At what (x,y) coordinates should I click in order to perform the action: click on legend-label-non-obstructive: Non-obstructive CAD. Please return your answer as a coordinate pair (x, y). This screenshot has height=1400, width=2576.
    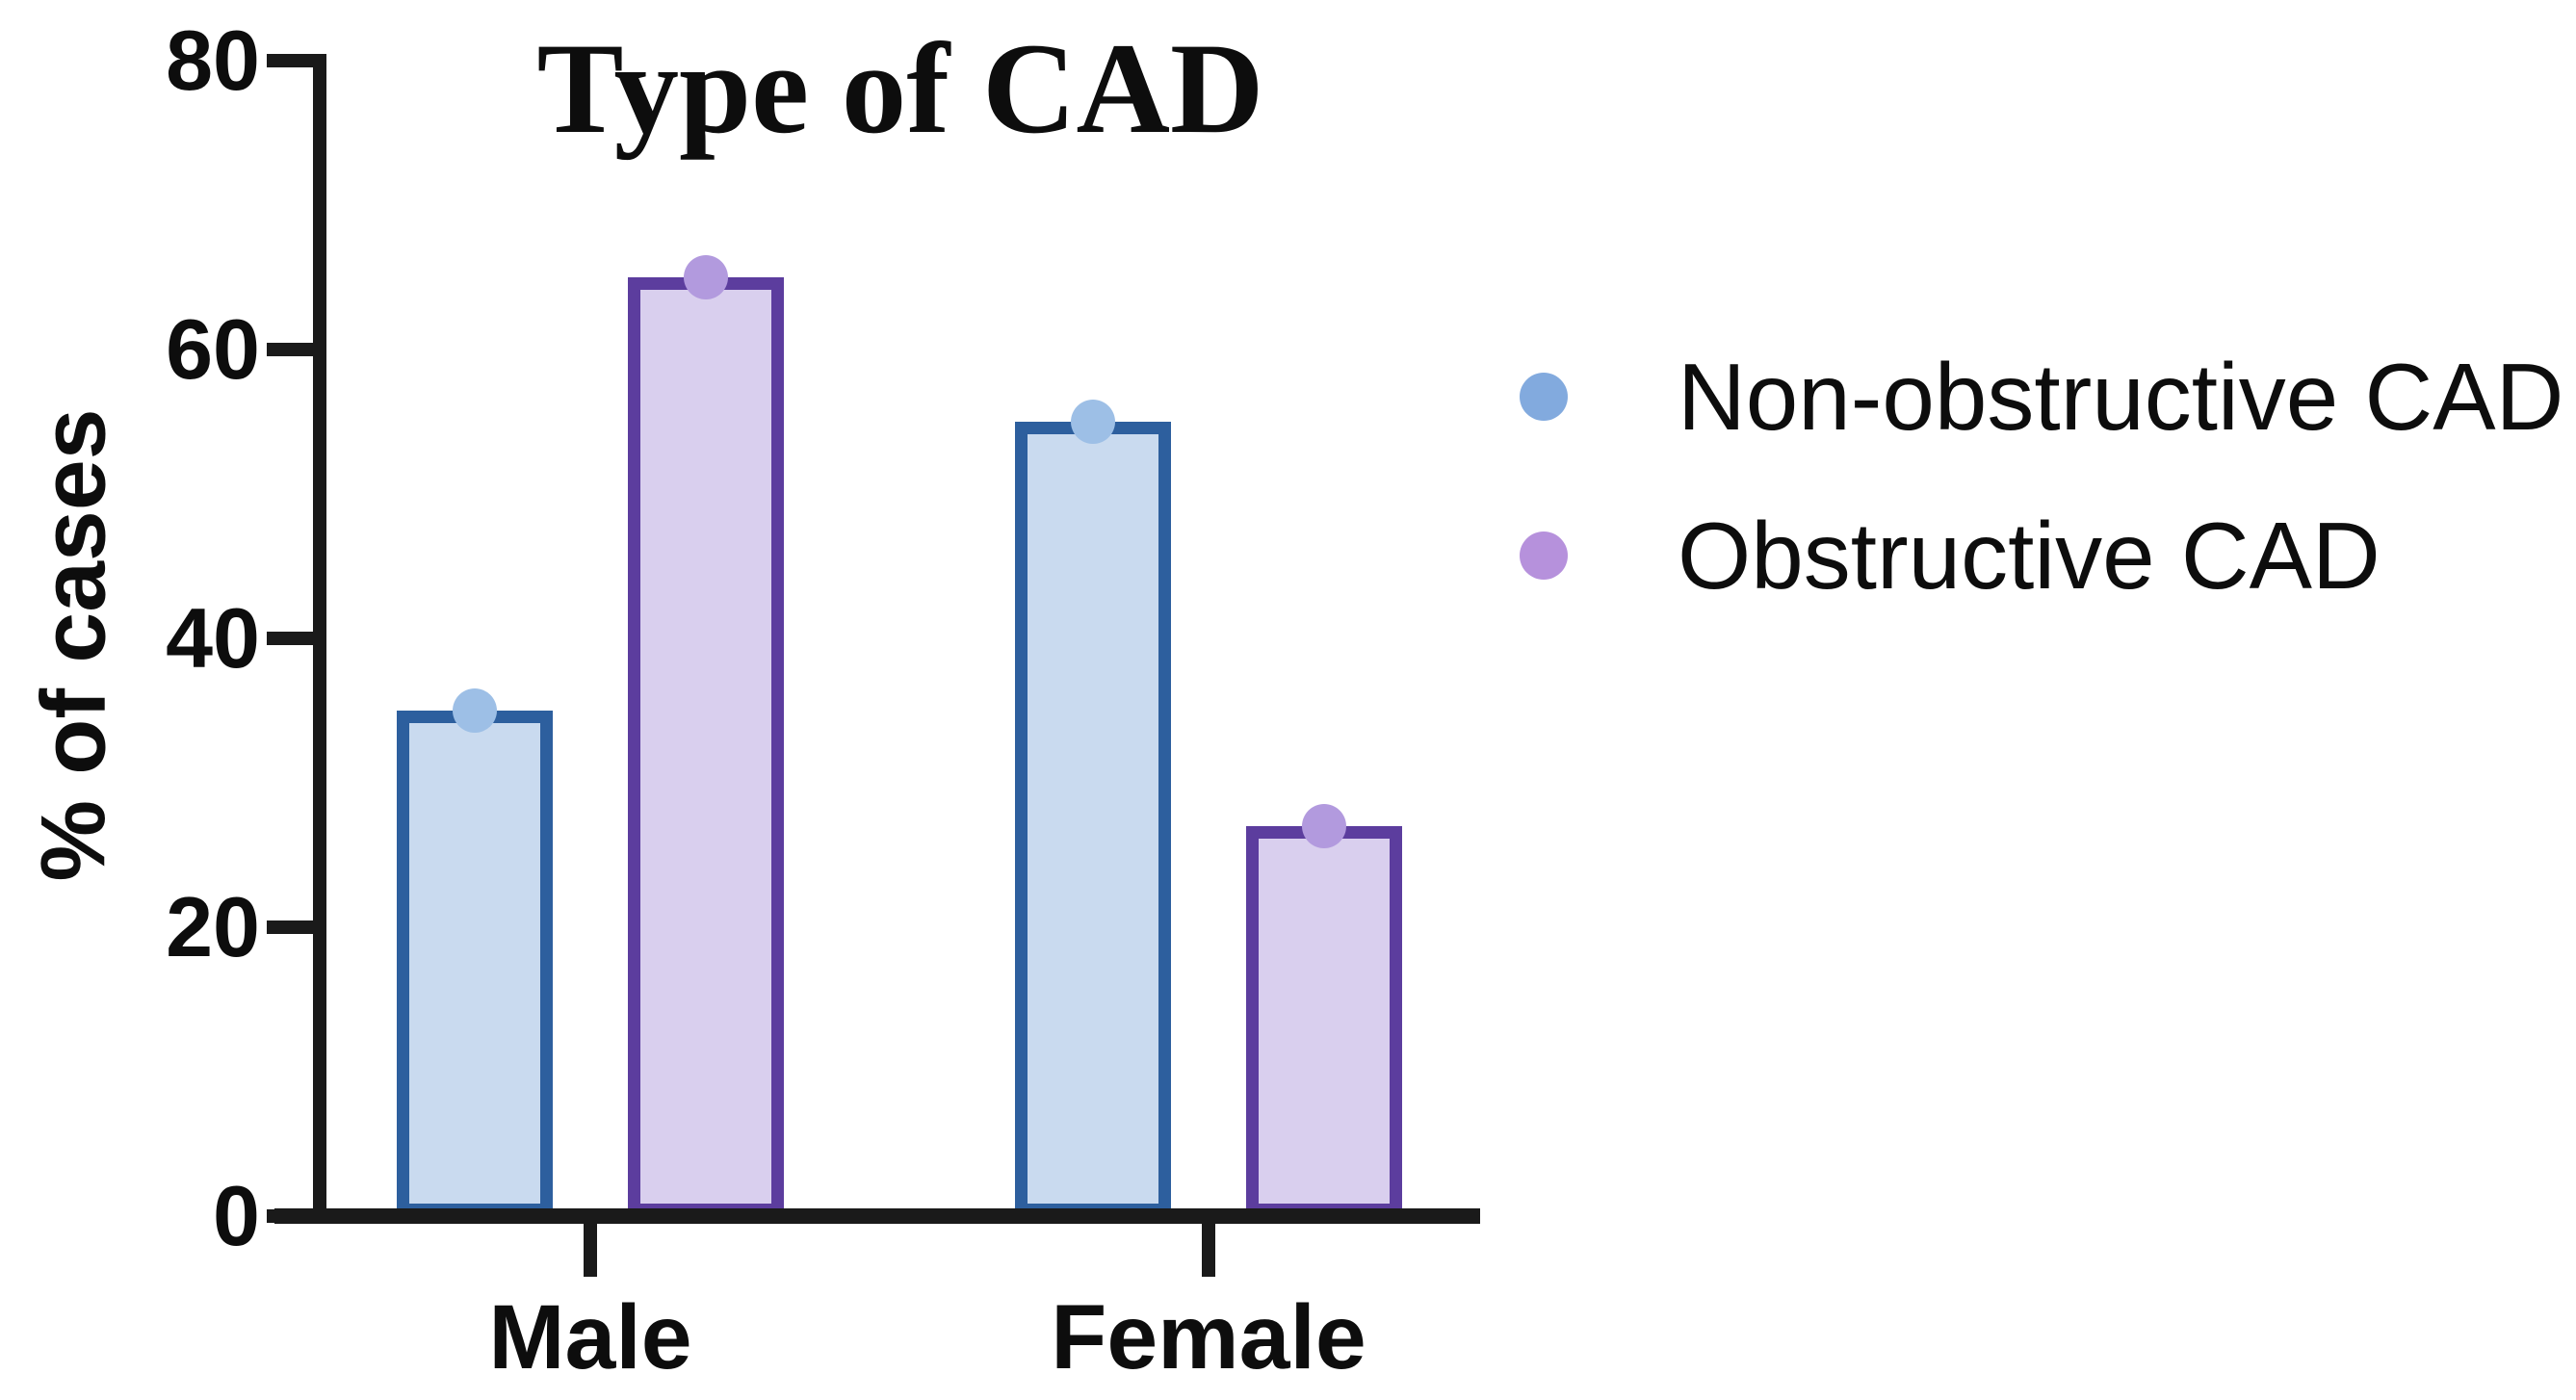
    Looking at the image, I should click on (2121, 397).